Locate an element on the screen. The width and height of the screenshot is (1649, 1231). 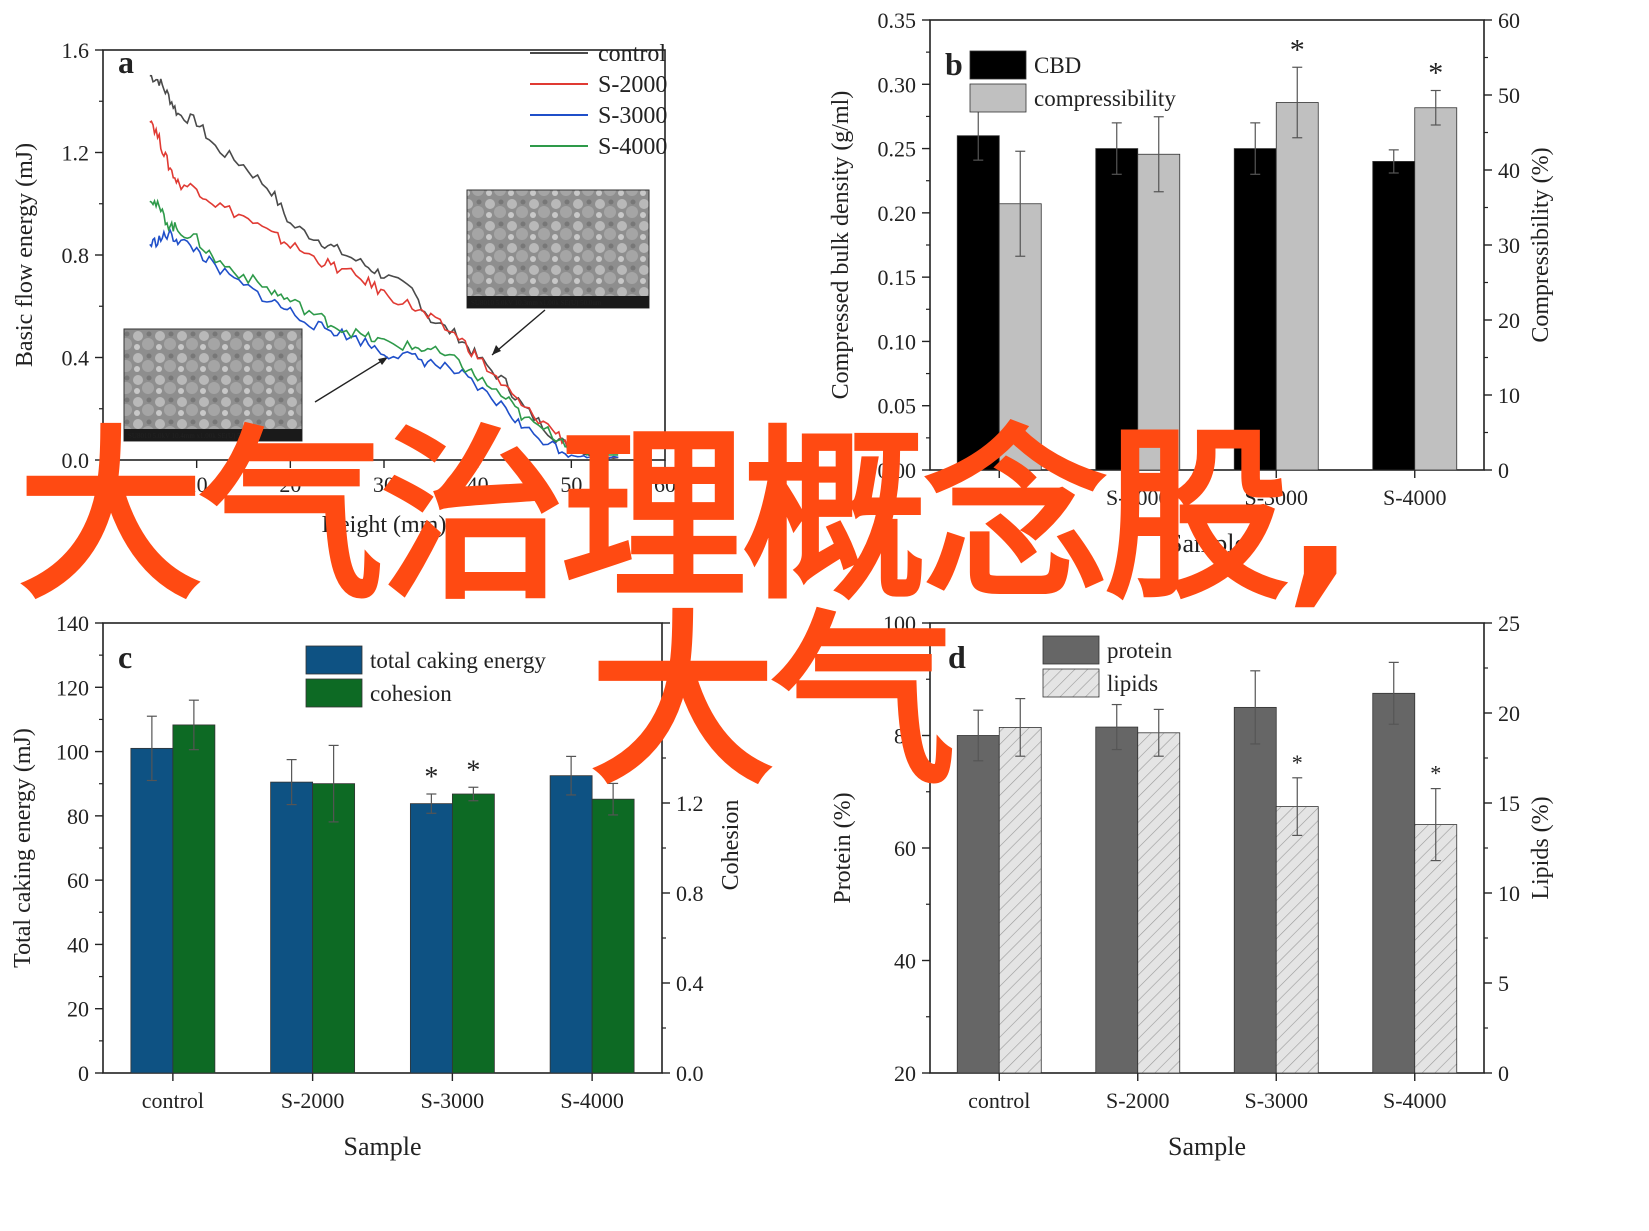
panel-b-right-tick-label: 20 is located at coordinates (1509, 320).